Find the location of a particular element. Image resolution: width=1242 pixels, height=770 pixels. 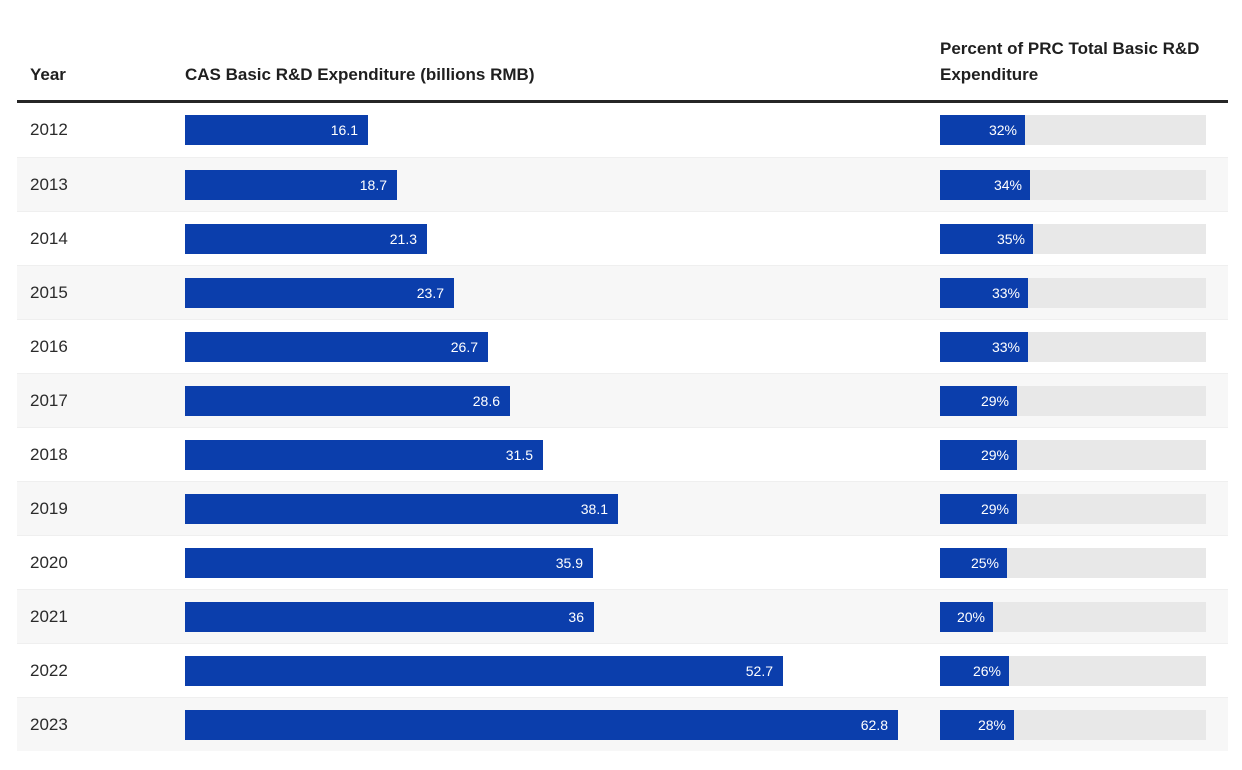

percent-cell: 20% is located at coordinates (1084, 616).